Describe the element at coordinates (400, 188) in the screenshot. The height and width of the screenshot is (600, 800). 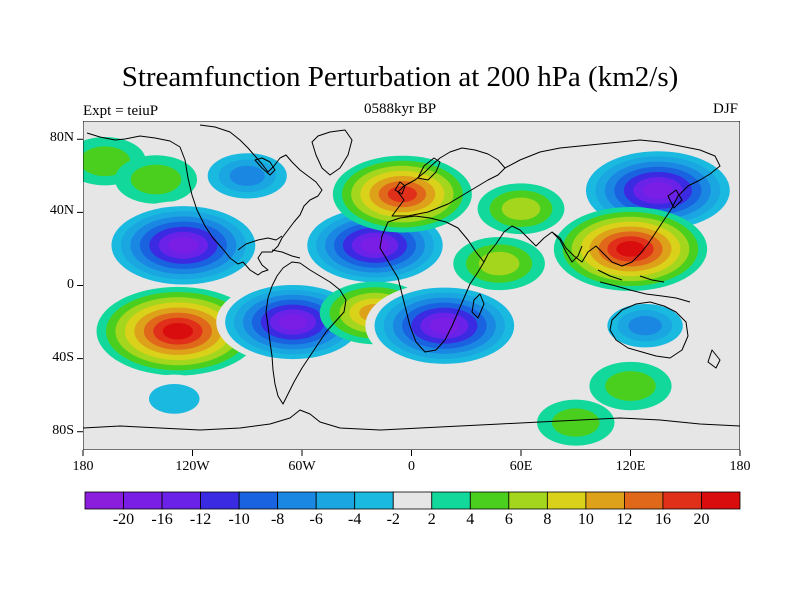
I see `coastline-british-isles` at that location.